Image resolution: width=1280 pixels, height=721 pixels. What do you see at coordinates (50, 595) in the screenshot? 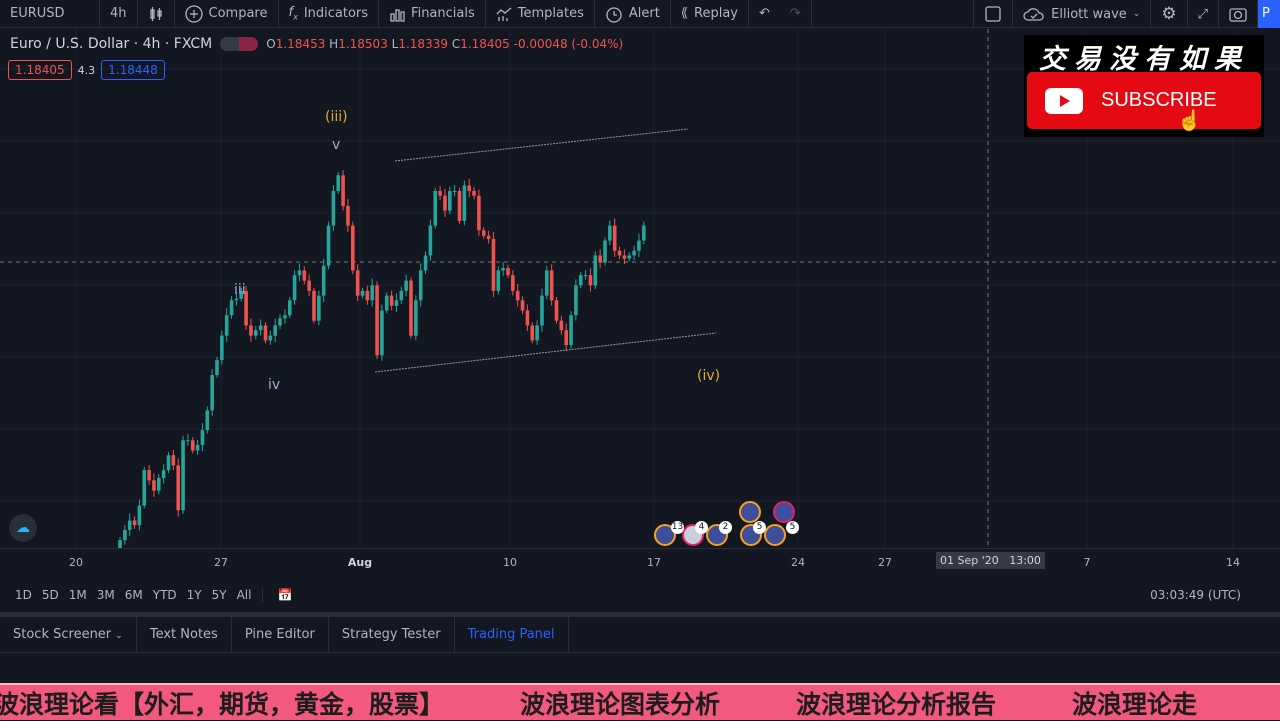
I see `range-5d: 5D` at bounding box center [50, 595].